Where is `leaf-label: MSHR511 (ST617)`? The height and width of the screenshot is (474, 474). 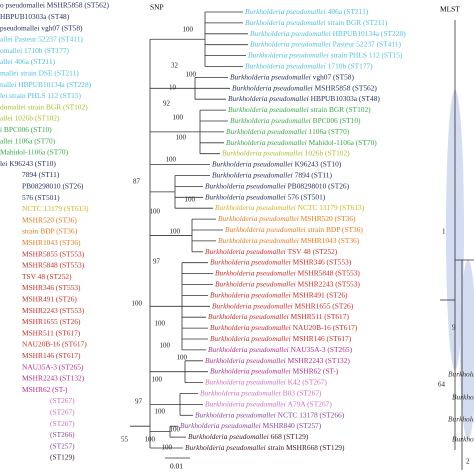 leaf-label: MSHR511 (ST617) is located at coordinates (51, 332).